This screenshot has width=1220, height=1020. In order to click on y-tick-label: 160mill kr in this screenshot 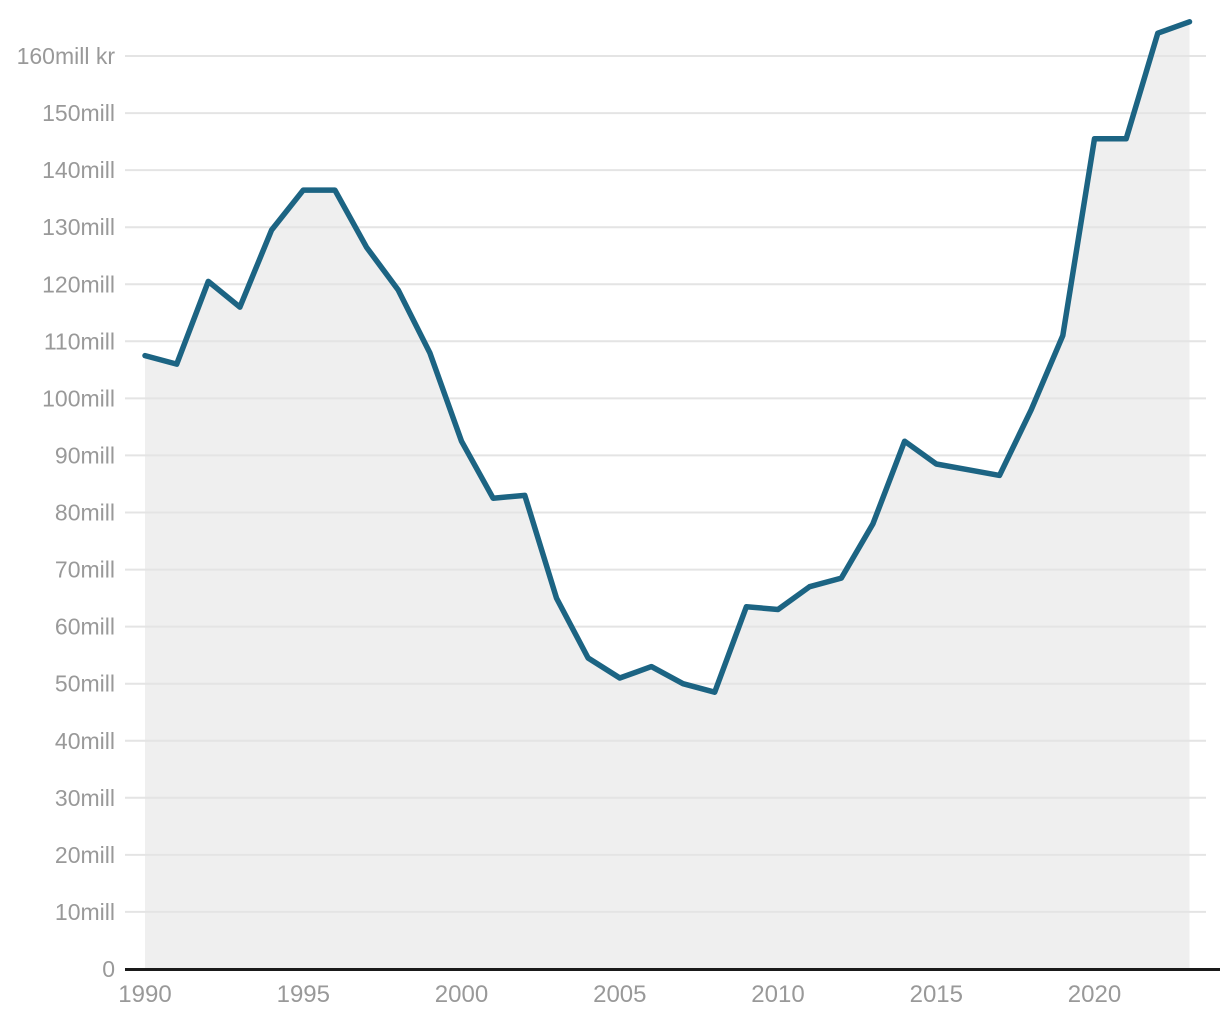, I will do `click(66, 56)`.